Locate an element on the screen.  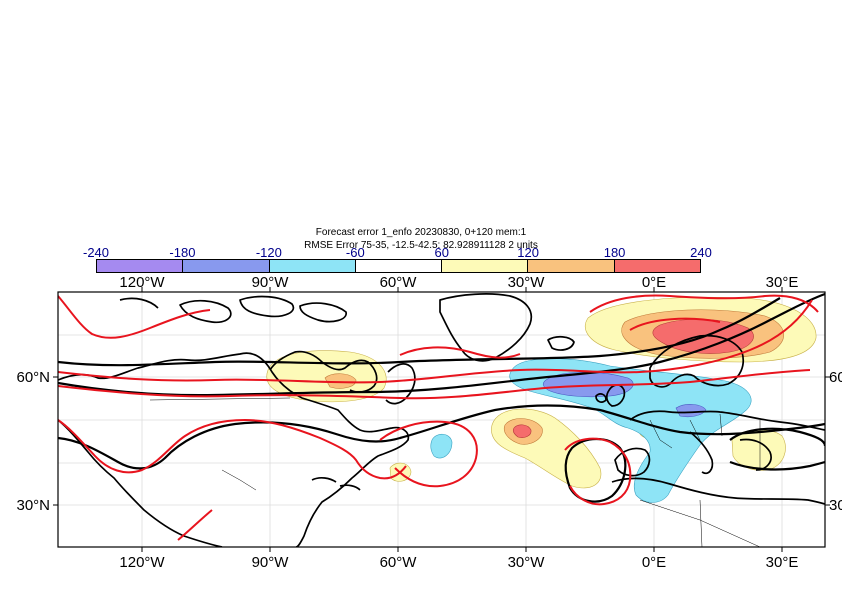
colorbar-level-label: -60 is located at coordinates (355, 252).